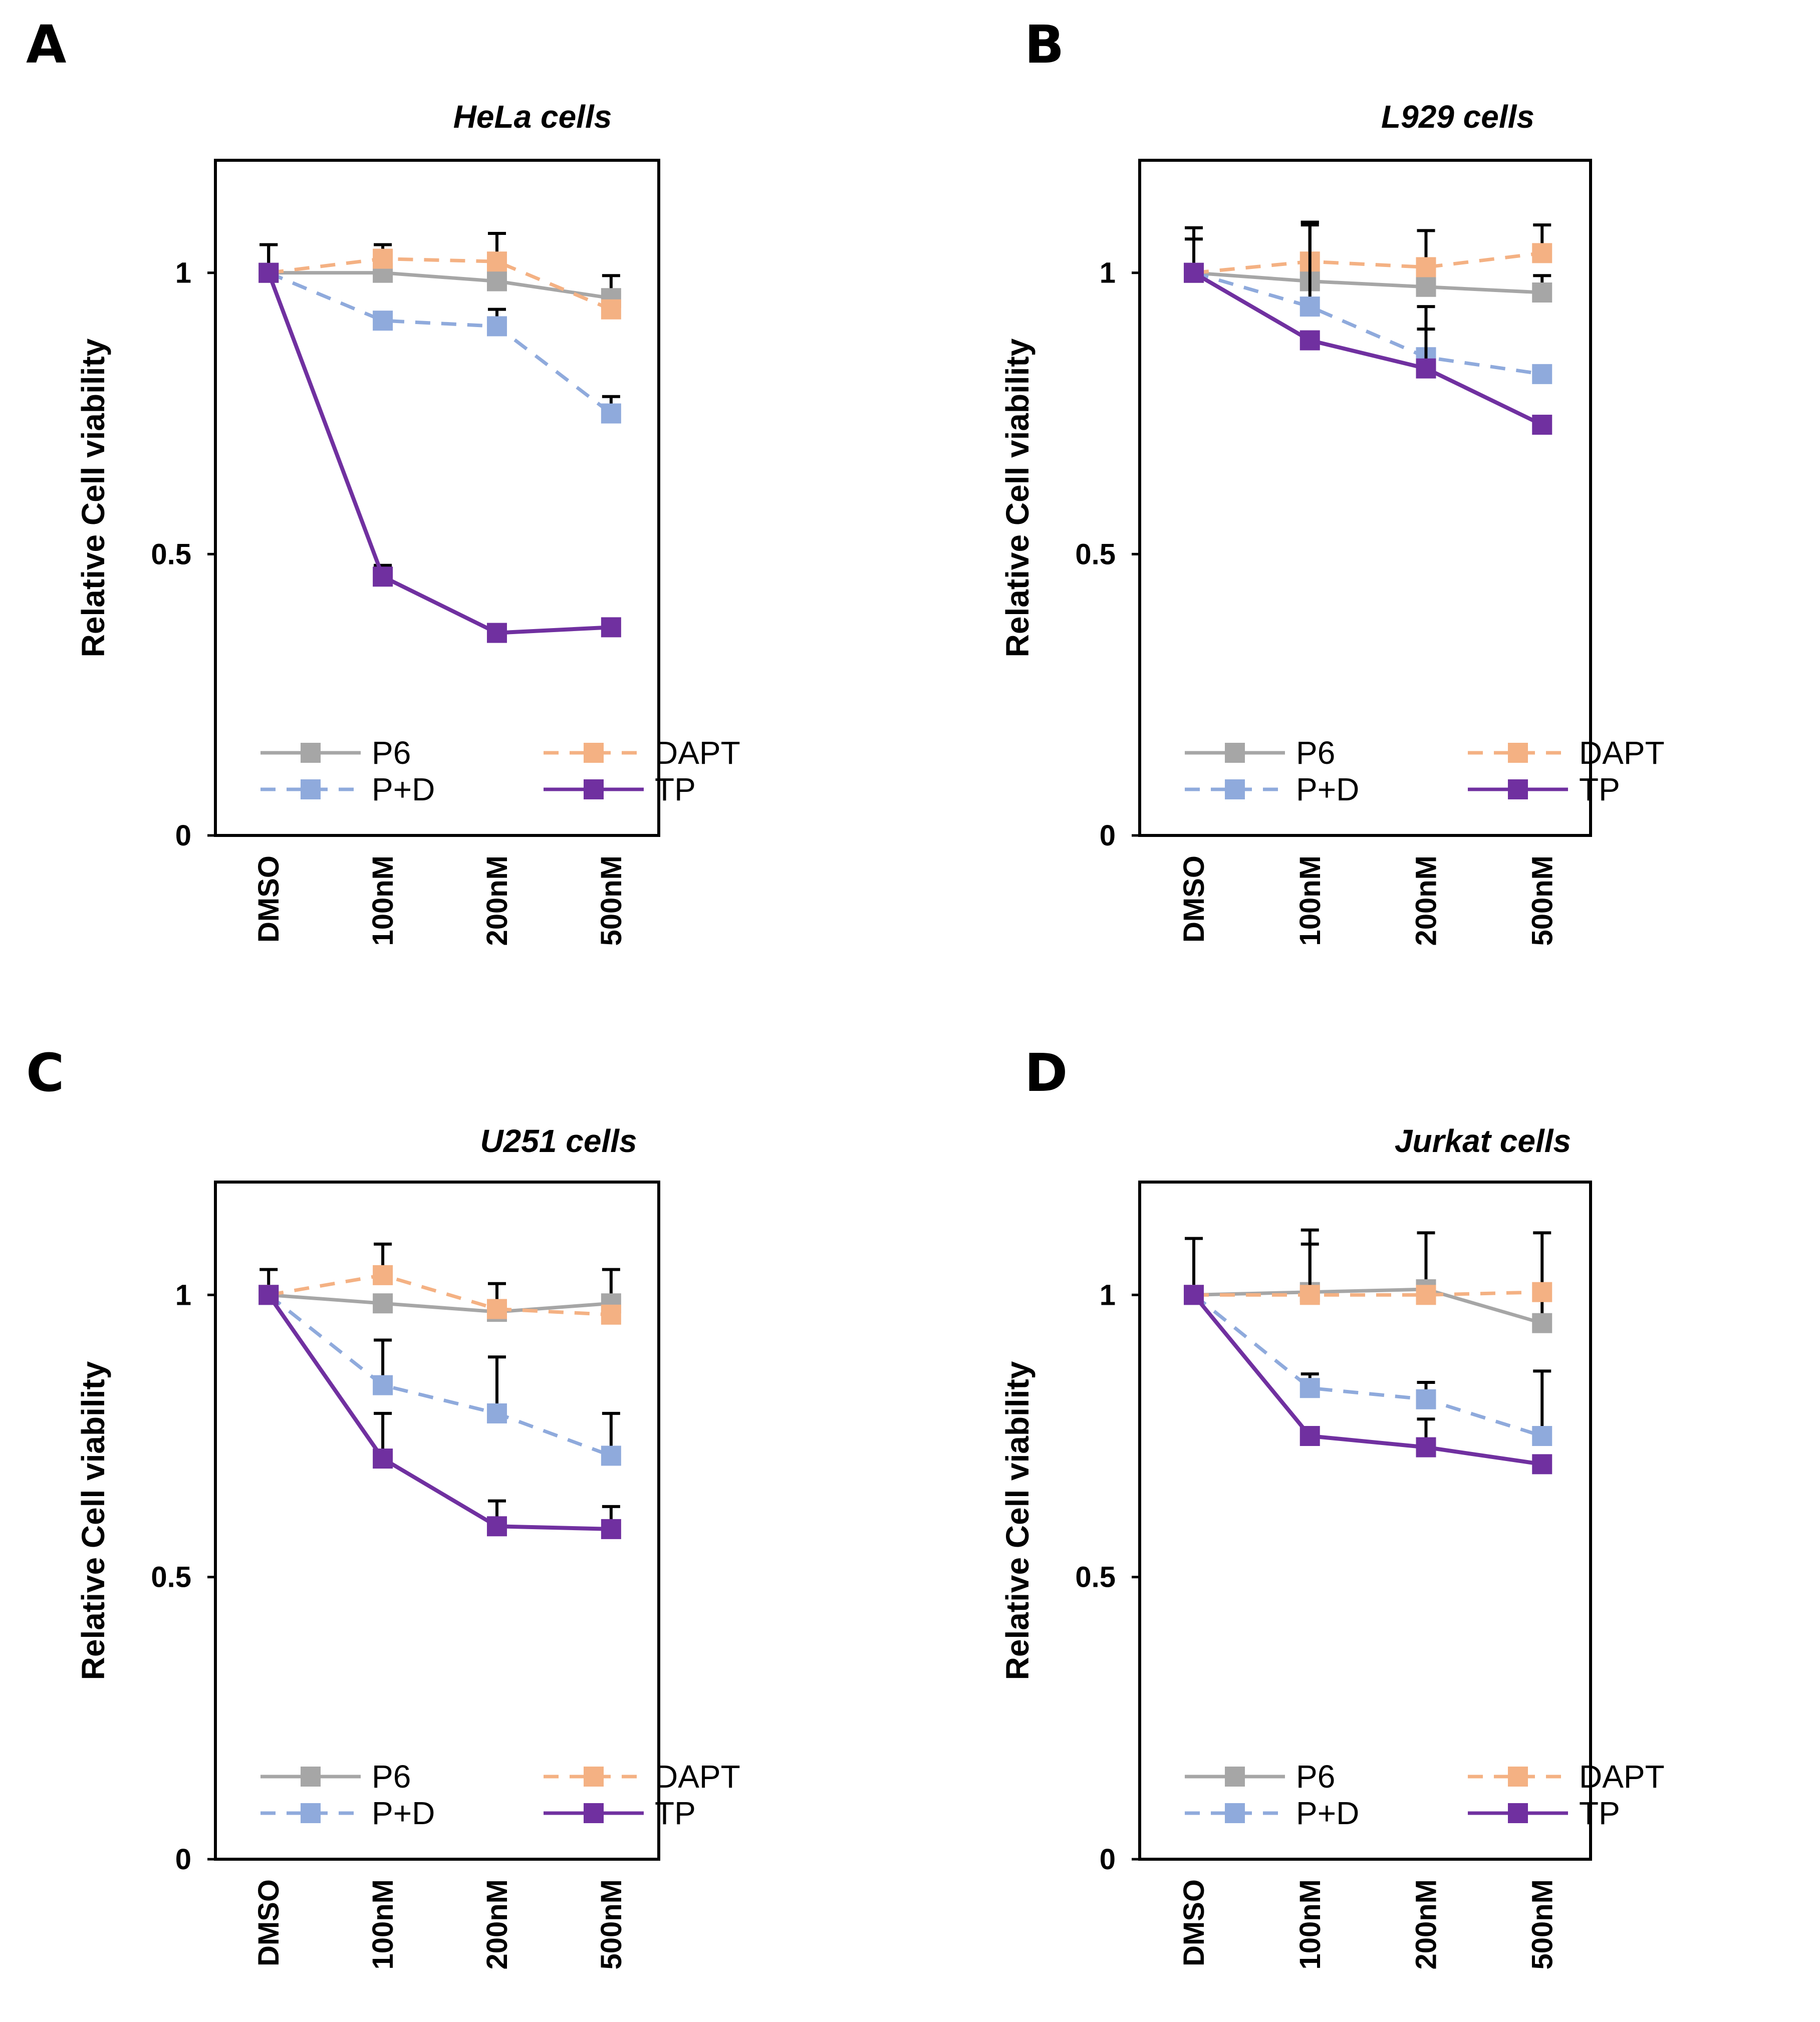  What do you see at coordinates (1044, 44) in the screenshot?
I see `panel-letter: B` at bounding box center [1044, 44].